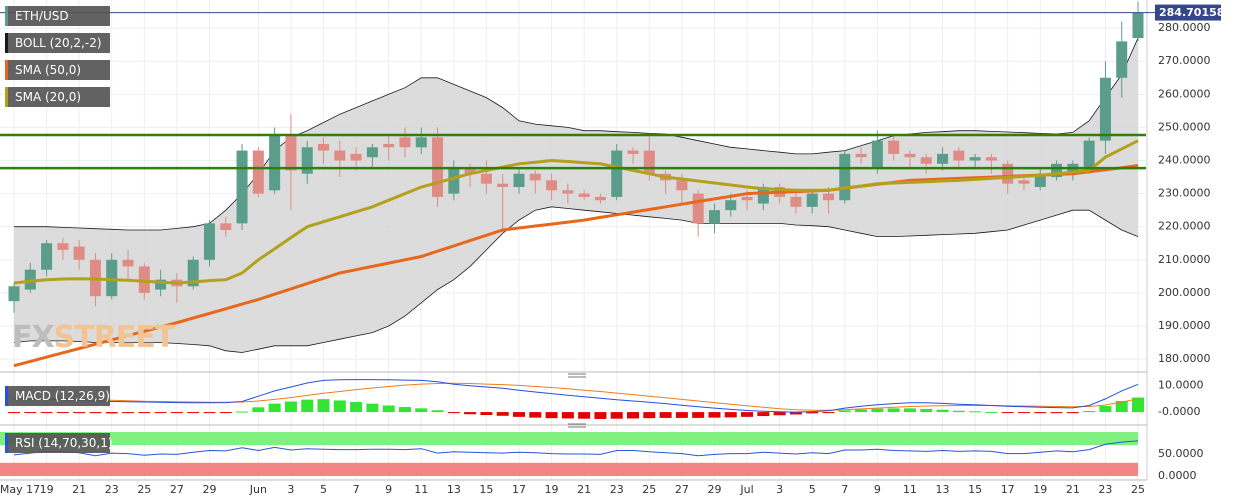 Image resolution: width=1244 pixels, height=503 pixels. Describe the element at coordinates (42, 16) in the screenshot. I see `legend-label: ETH/USD` at that location.